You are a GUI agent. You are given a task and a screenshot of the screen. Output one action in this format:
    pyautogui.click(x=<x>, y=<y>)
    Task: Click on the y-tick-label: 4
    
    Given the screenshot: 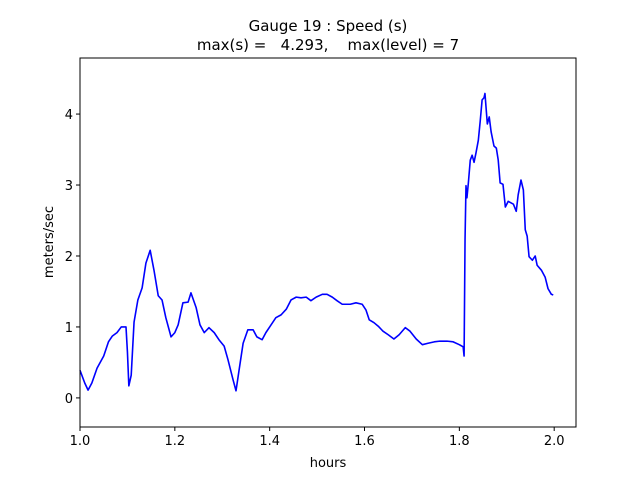 What is the action you would take?
    pyautogui.click(x=69, y=115)
    